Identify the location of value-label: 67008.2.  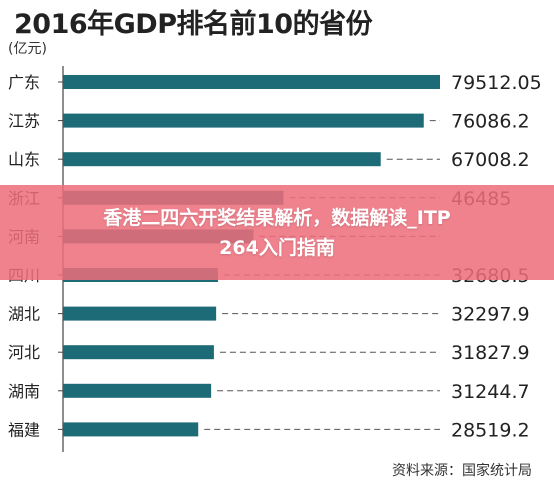
(490, 160).